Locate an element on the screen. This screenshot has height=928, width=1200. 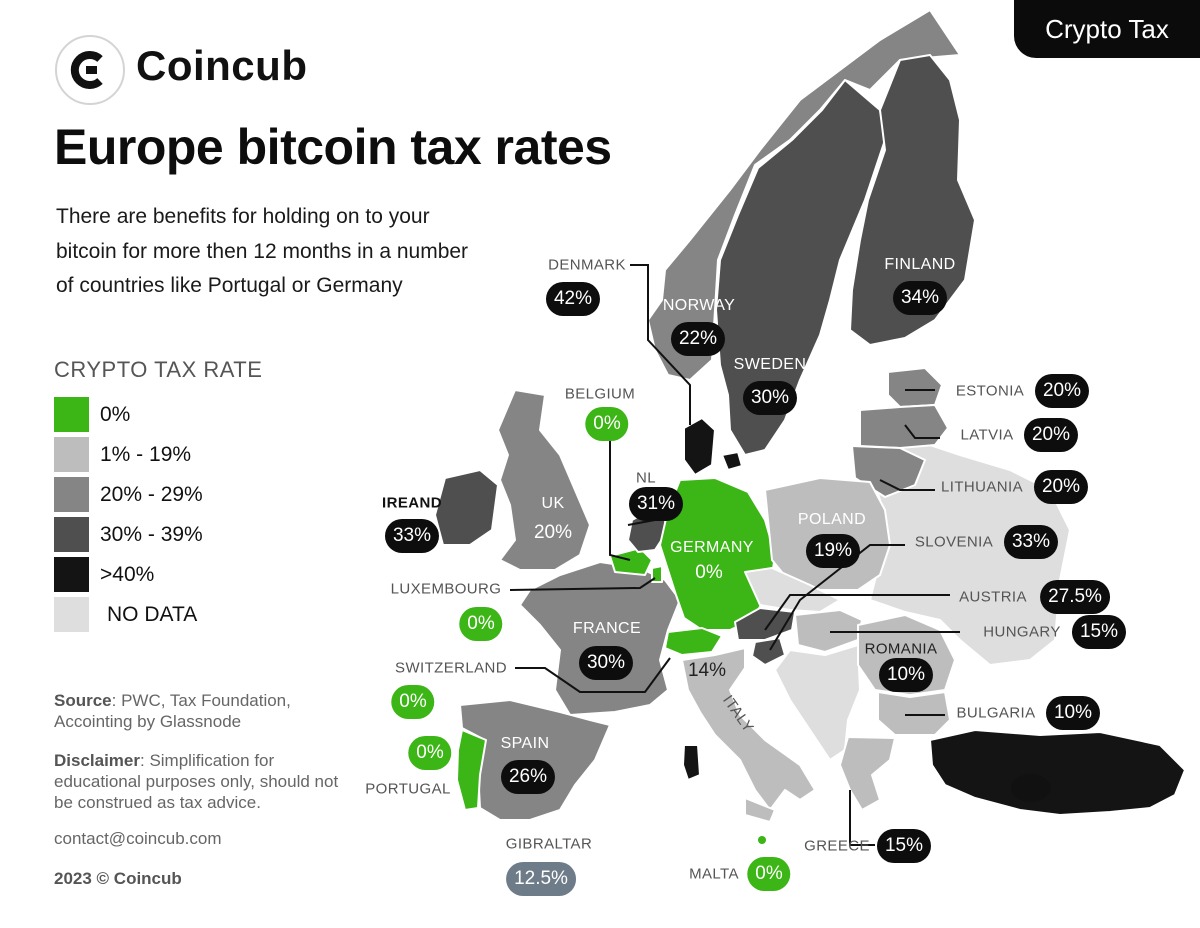
label-portugal: PORTUGAL is located at coordinates (408, 789).